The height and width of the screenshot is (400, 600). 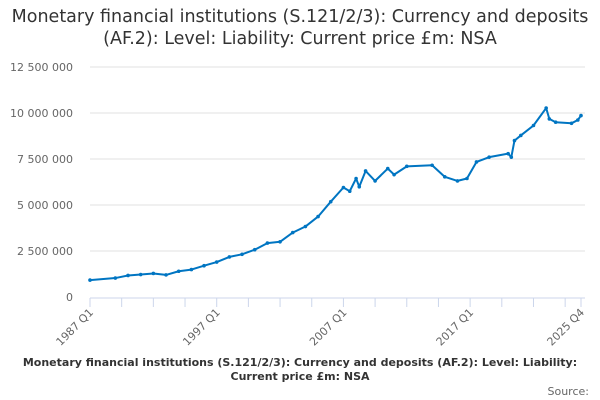 What do you see at coordinates (568, 391) in the screenshot?
I see `source-label: Source:` at bounding box center [568, 391].